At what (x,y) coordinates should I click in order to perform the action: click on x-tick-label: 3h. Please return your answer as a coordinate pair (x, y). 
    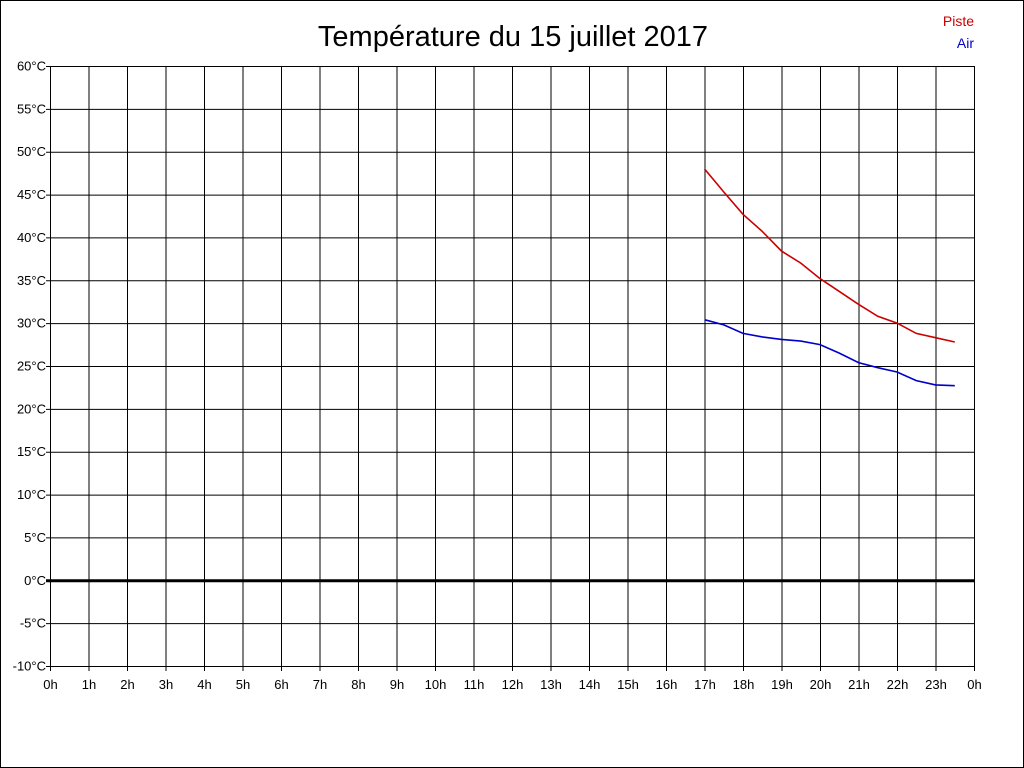
    Looking at the image, I should click on (166, 684).